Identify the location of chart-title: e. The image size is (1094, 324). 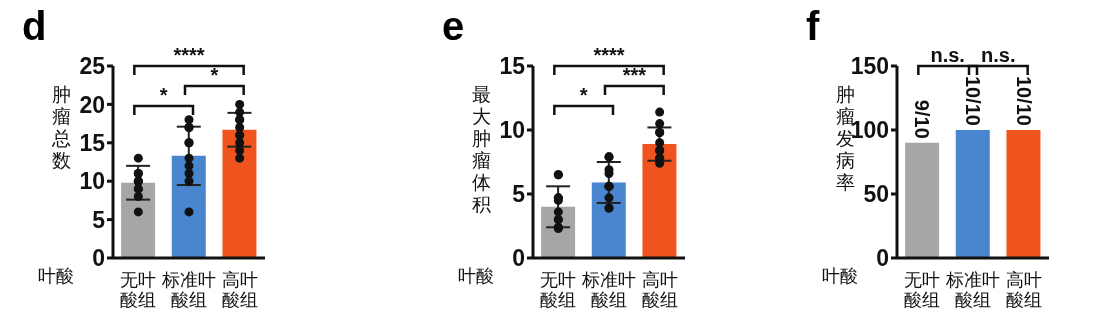
(453, 26).